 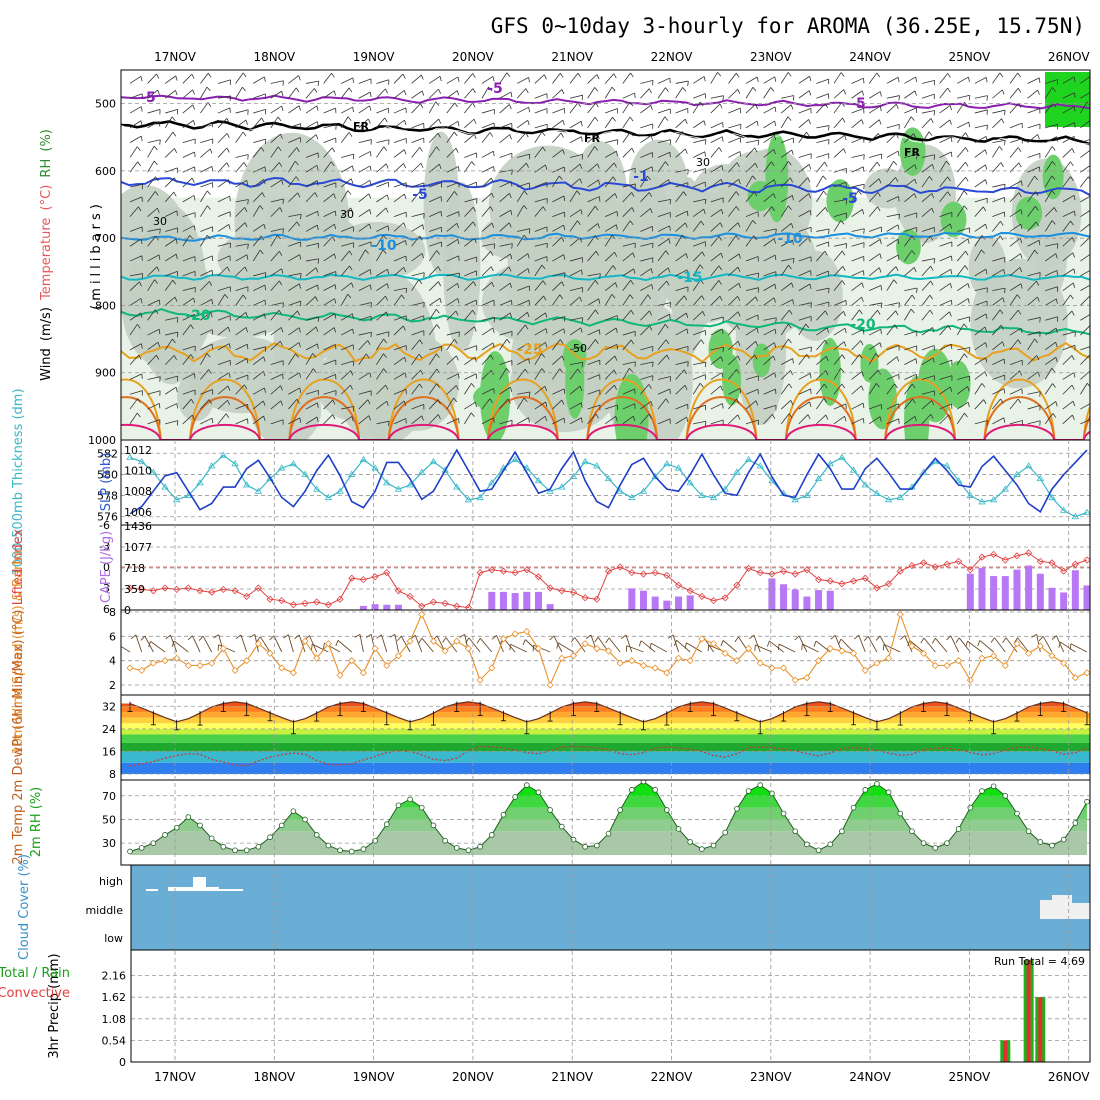 What do you see at coordinates (113, 938) in the screenshot?
I see `p7-tick-label: low` at bounding box center [113, 938].